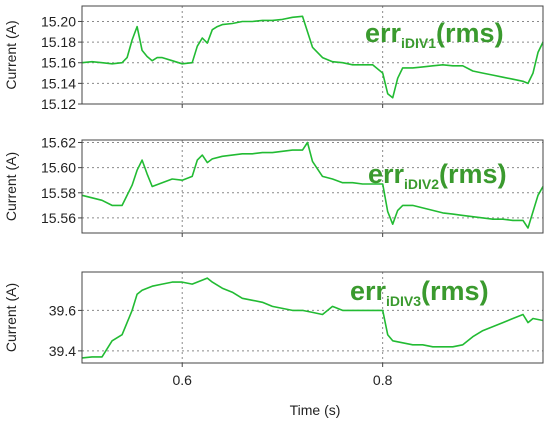  I want to click on series-annotation: erriDIV1(rms), so click(434, 34).